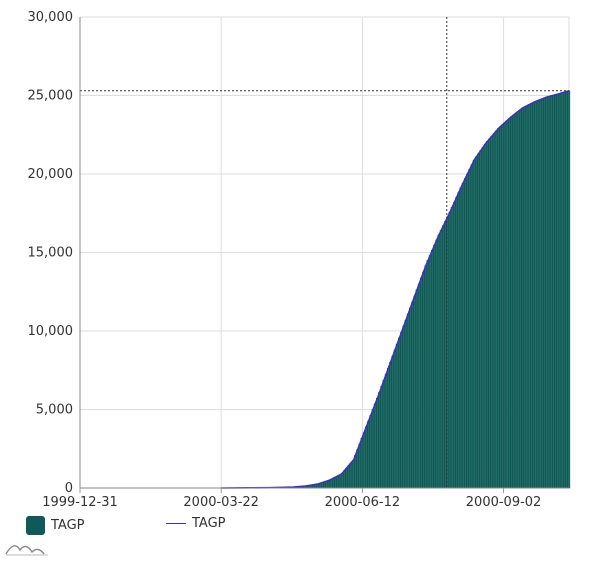 The image size is (594, 563). What do you see at coordinates (55, 525) in the screenshot?
I see `legend-item-bar: TAGP` at bounding box center [55, 525].